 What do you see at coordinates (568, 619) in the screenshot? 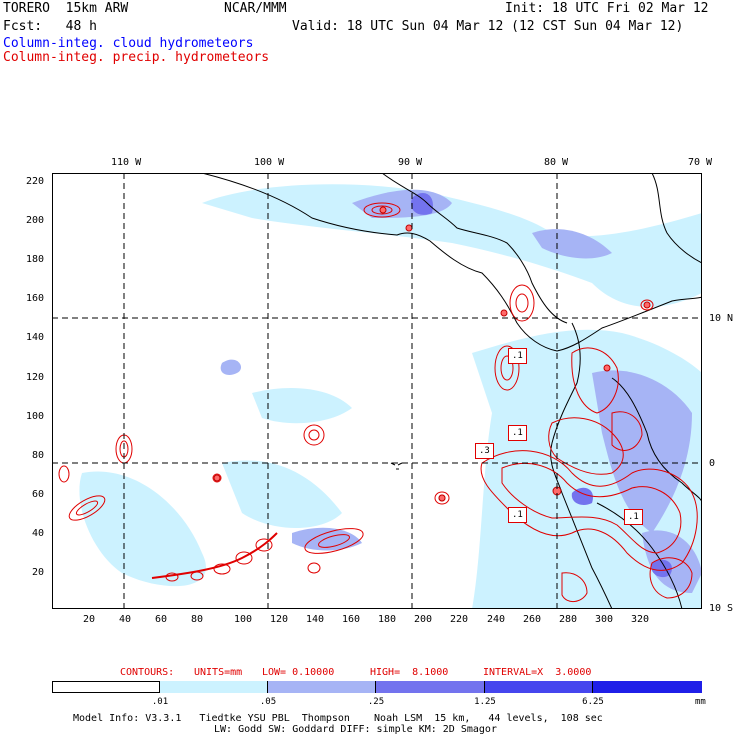
I see `x-tick: 280` at bounding box center [568, 619].